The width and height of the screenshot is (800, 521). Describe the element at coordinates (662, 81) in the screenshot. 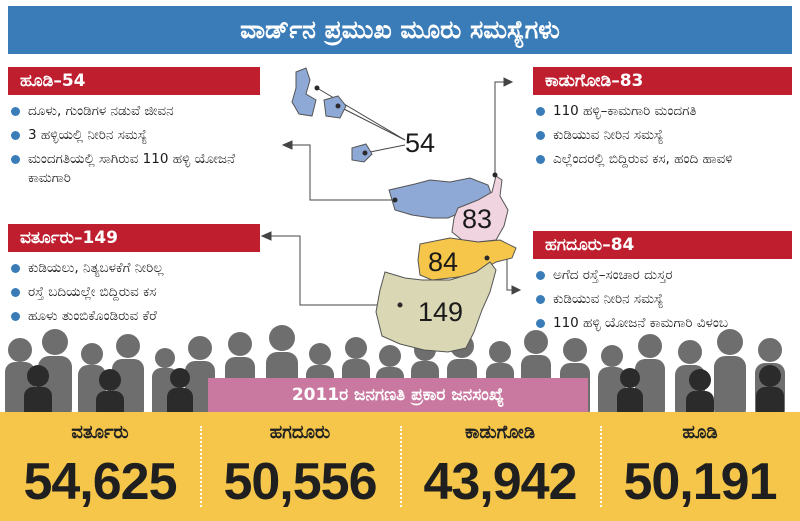

I see `ward-83-header: ಕಾಡುಗೋಡಿ–83` at that location.